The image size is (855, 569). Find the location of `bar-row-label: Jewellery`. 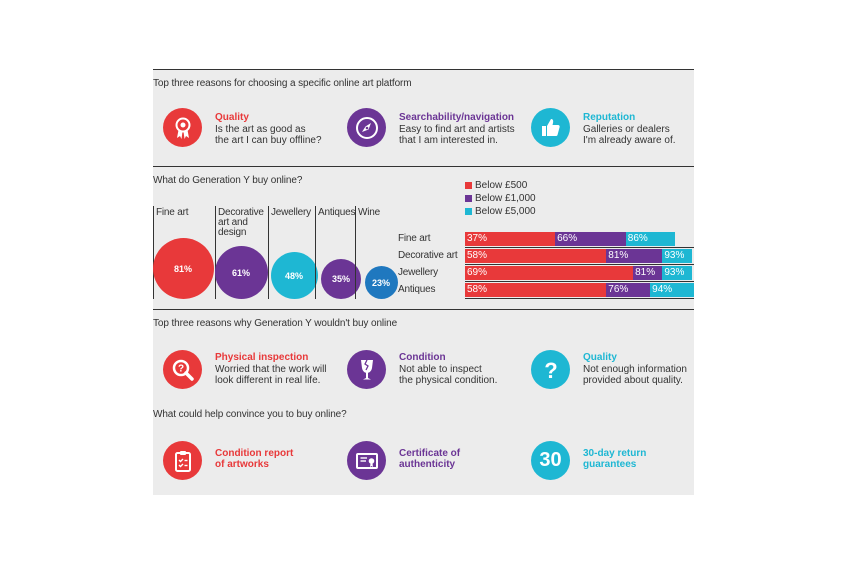

bar-row-label: Jewellery is located at coordinates (418, 272).